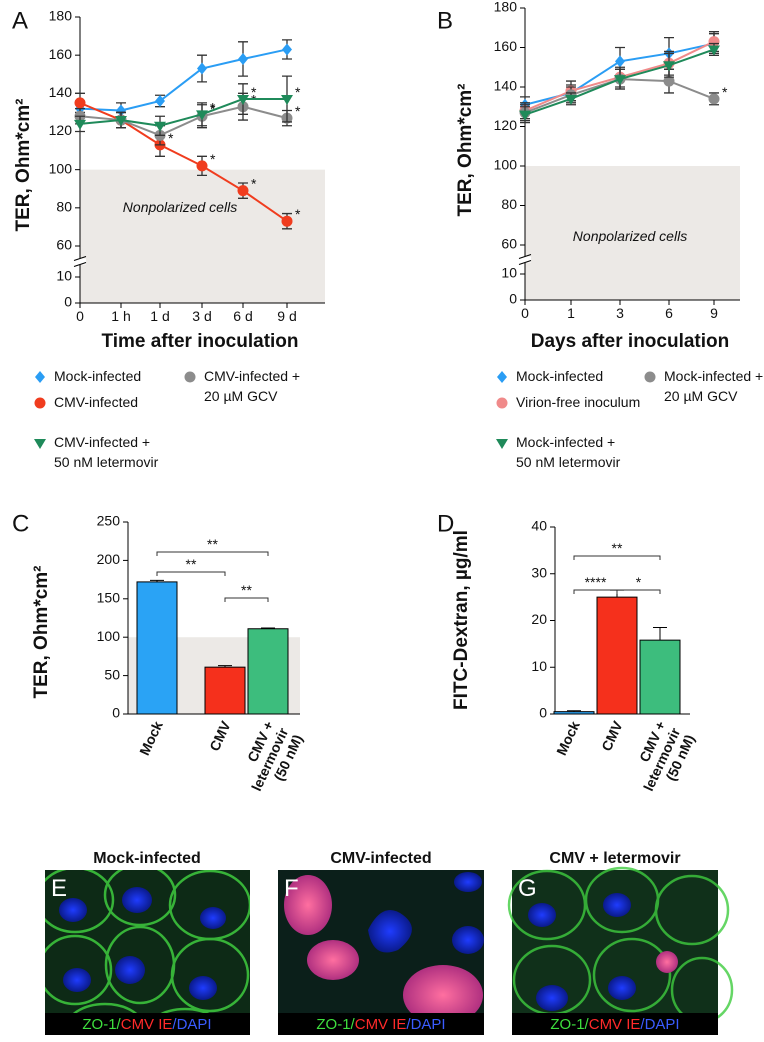 The height and width of the screenshot is (1042, 764). Describe the element at coordinates (539, 572) in the screenshot. I see `y-tick-label: 30` at that location.